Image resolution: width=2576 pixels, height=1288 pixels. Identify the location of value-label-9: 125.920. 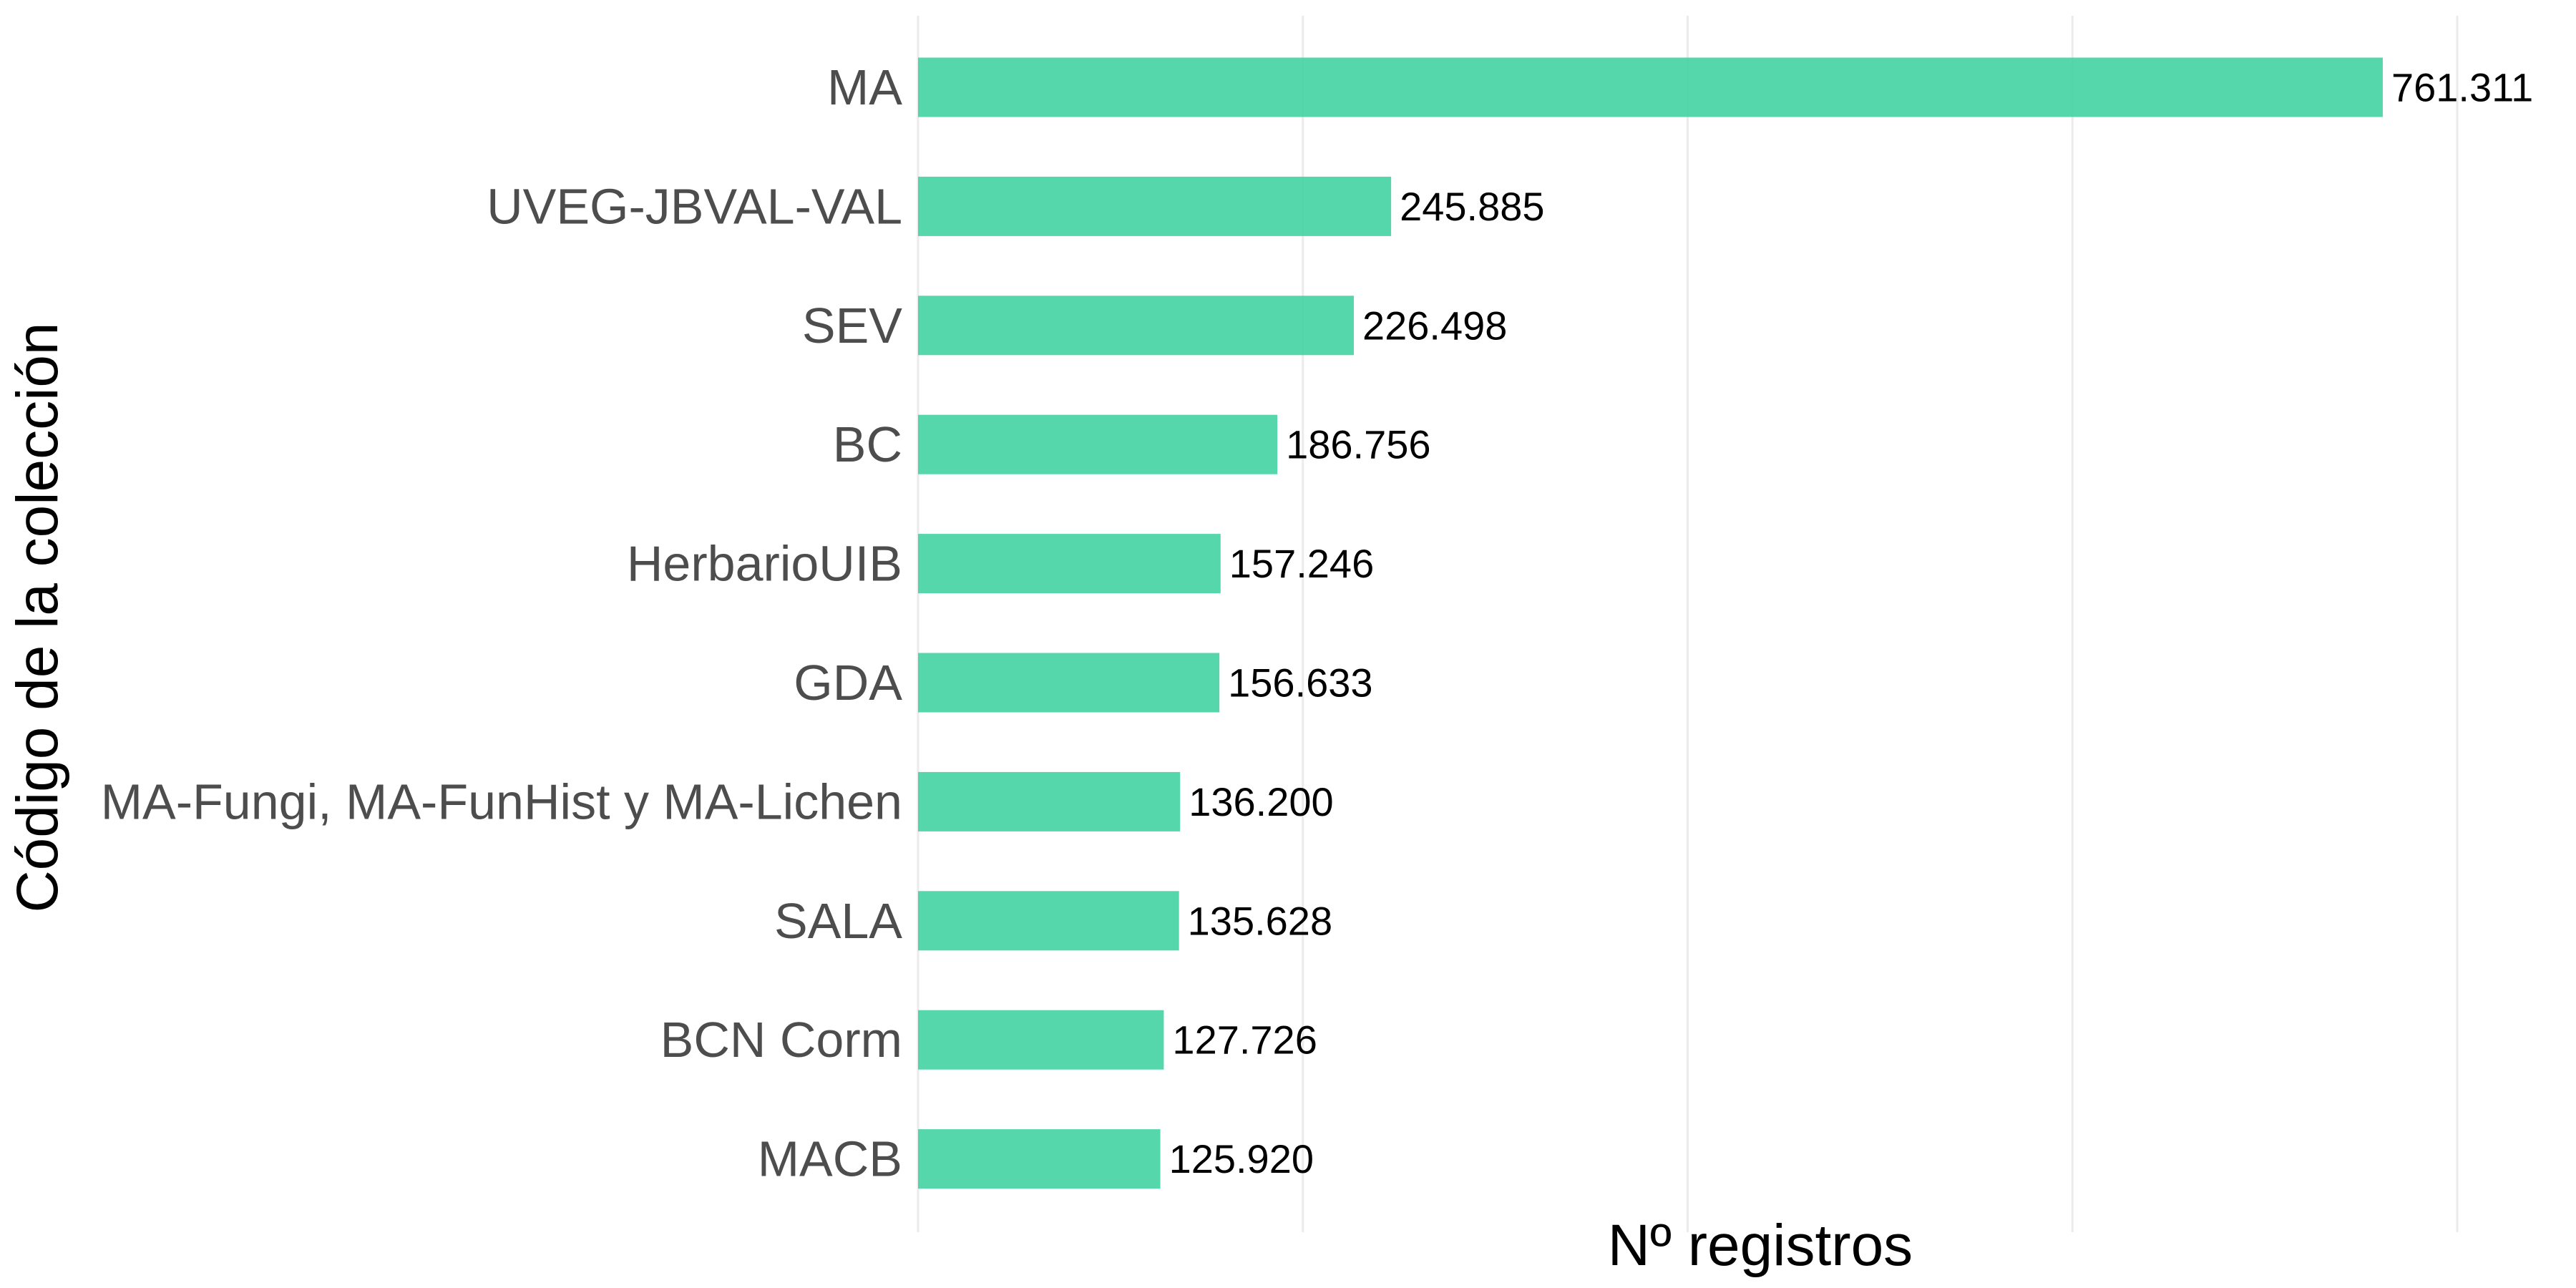
(1241, 1158).